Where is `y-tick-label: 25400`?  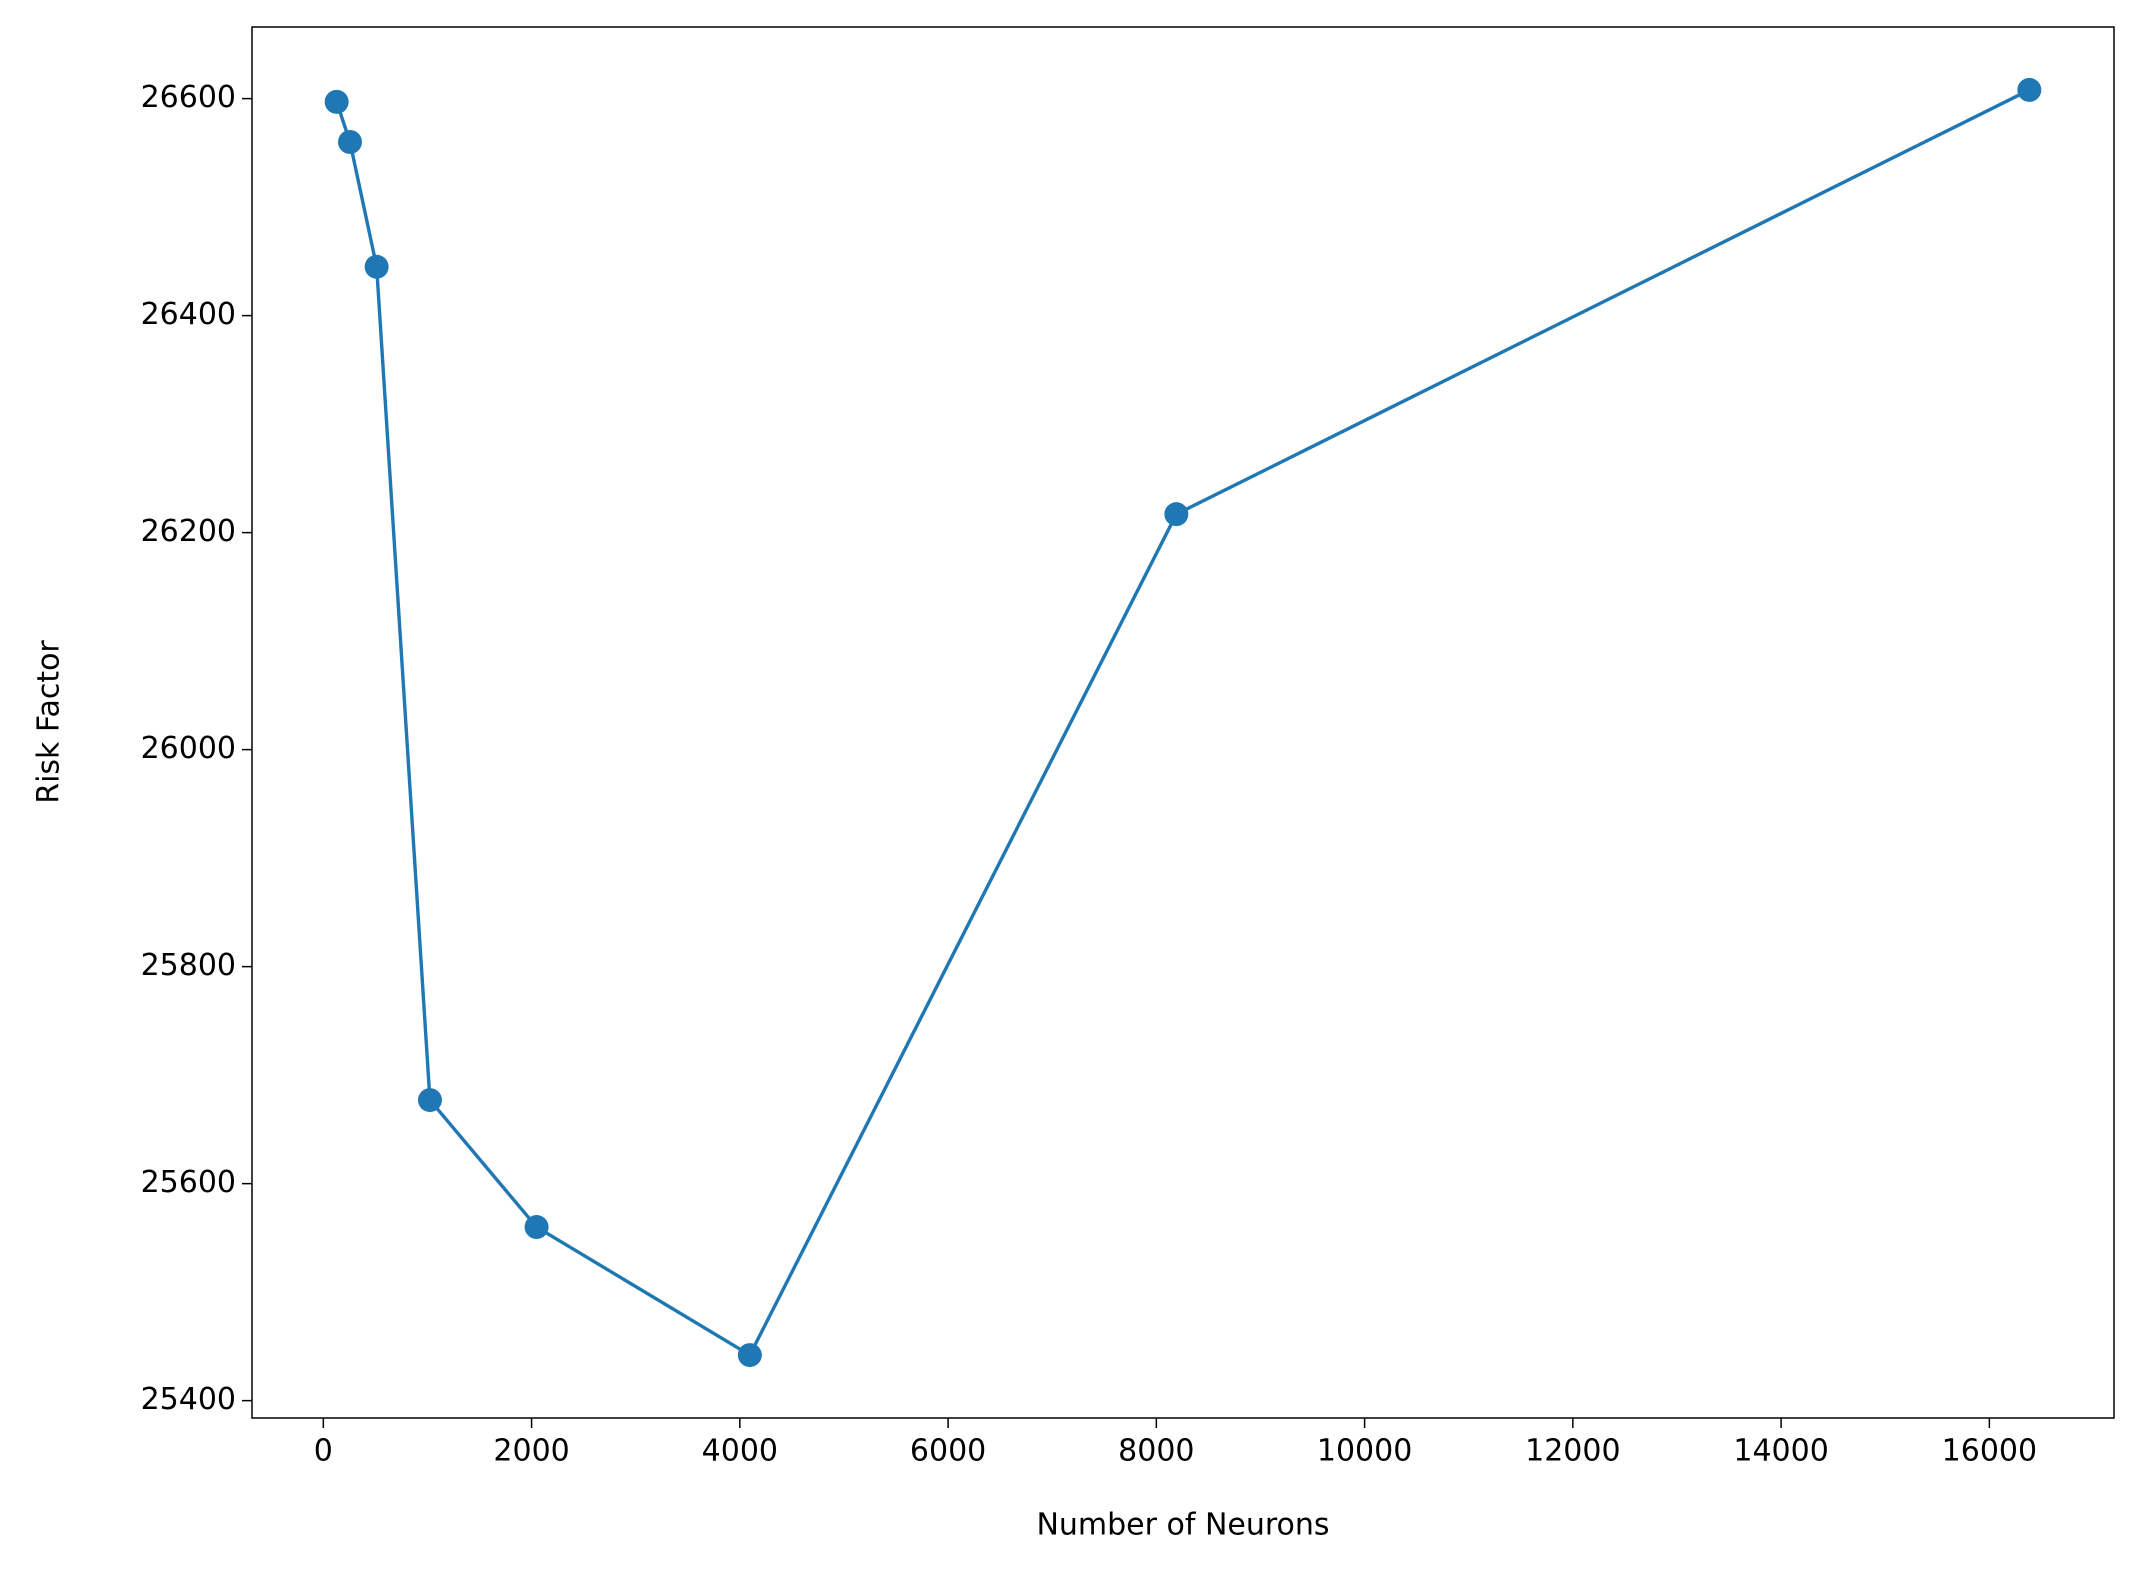
y-tick-label: 25400 is located at coordinates (188, 1399).